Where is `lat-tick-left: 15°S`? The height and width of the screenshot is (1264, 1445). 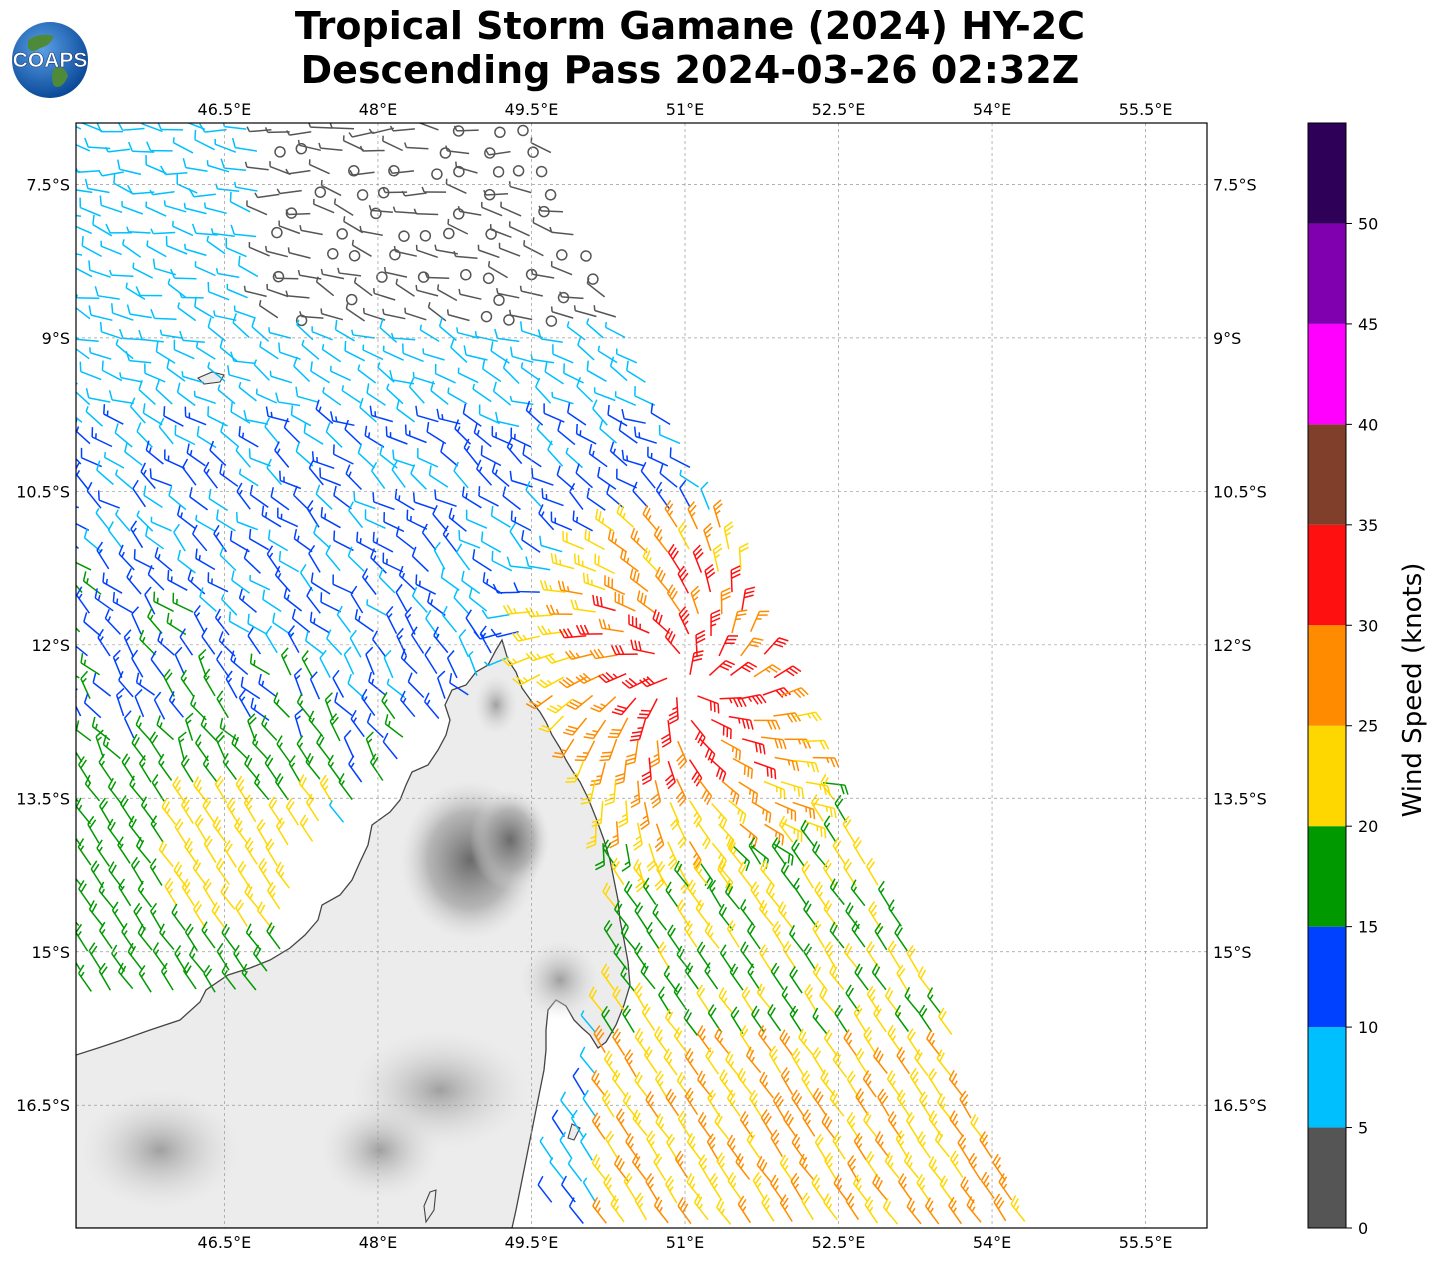
lat-tick-left: 15°S is located at coordinates (50, 952).